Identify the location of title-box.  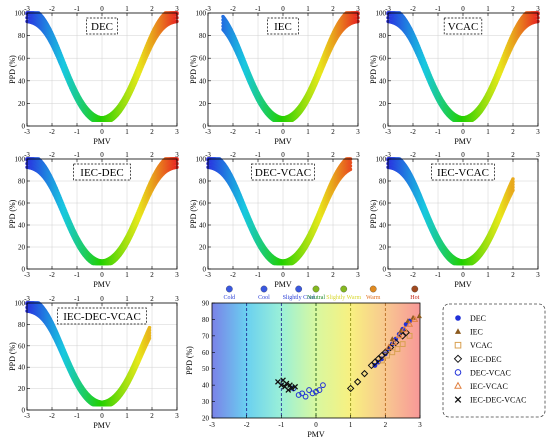
(102, 26).